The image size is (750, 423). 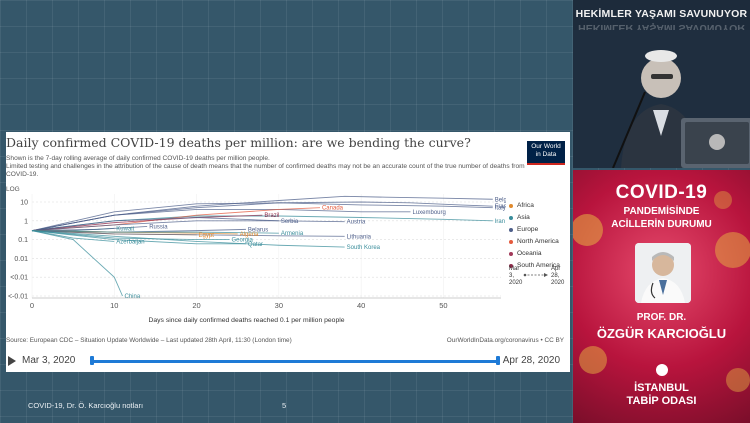 What do you see at coordinates (24, 203) in the screenshot?
I see `y-tick-label: 10` at bounding box center [24, 203].